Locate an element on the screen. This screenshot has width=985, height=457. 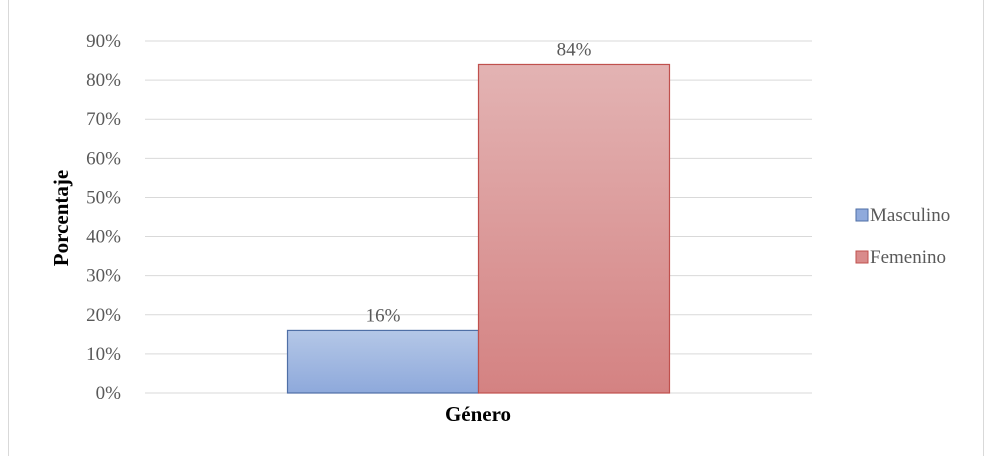
y-tick-label: 90% is located at coordinates (103, 41).